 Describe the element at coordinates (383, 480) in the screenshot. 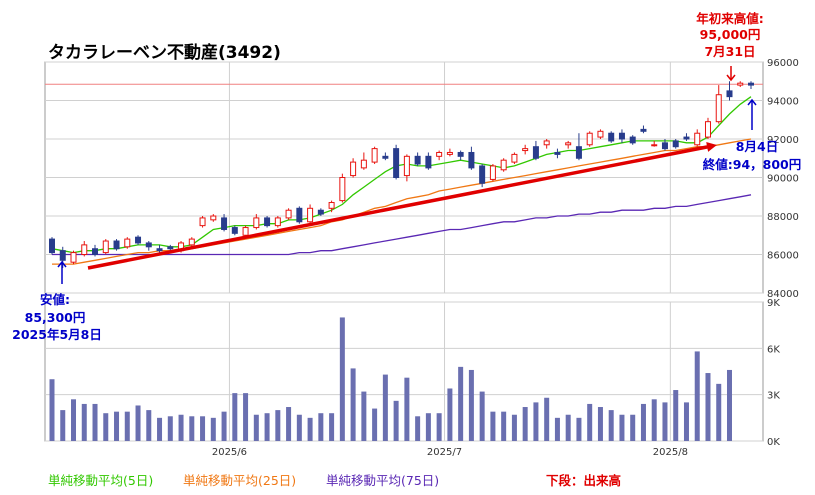

I see `legend-ma75: 単純移動平均(75日)` at that location.